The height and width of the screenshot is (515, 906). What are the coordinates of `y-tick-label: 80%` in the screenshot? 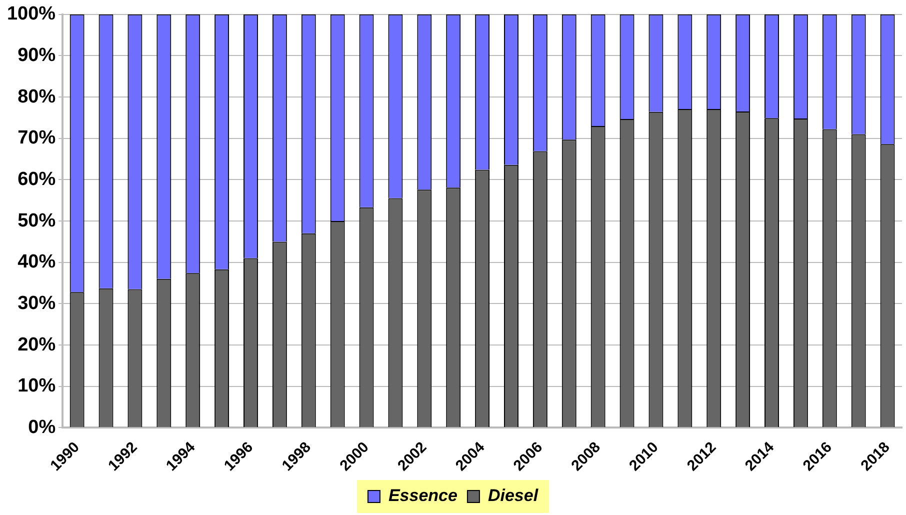 It's located at (37, 97).